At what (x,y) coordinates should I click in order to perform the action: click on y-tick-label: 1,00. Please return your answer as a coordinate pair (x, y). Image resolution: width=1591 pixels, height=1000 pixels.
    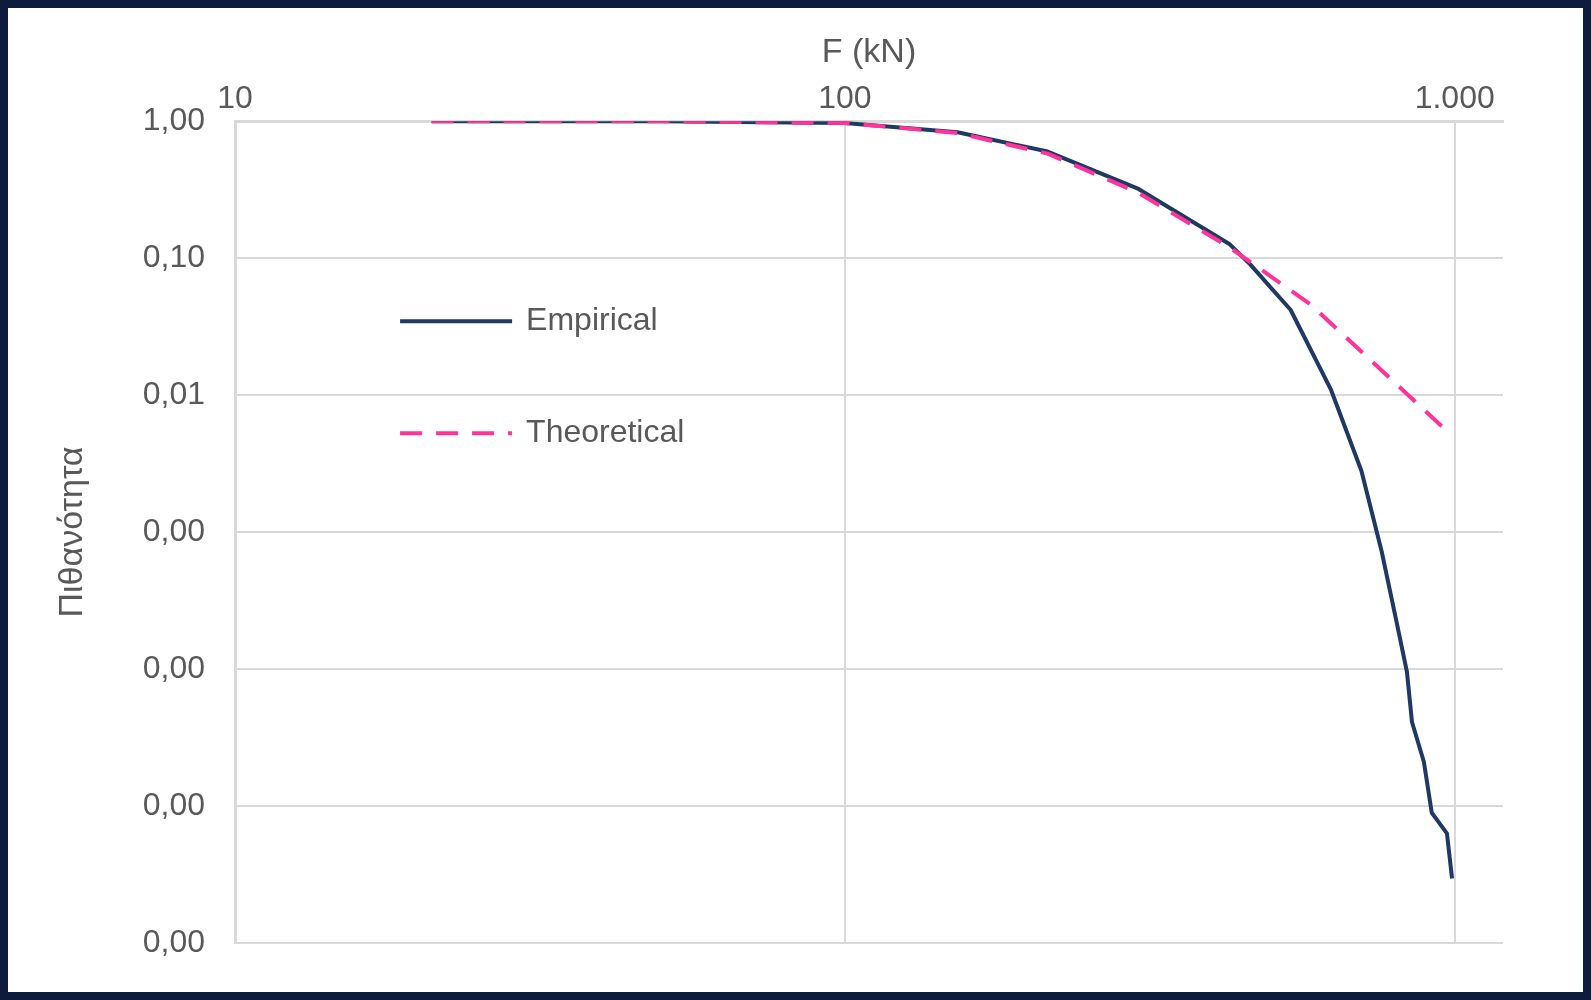
    Looking at the image, I should click on (174, 119).